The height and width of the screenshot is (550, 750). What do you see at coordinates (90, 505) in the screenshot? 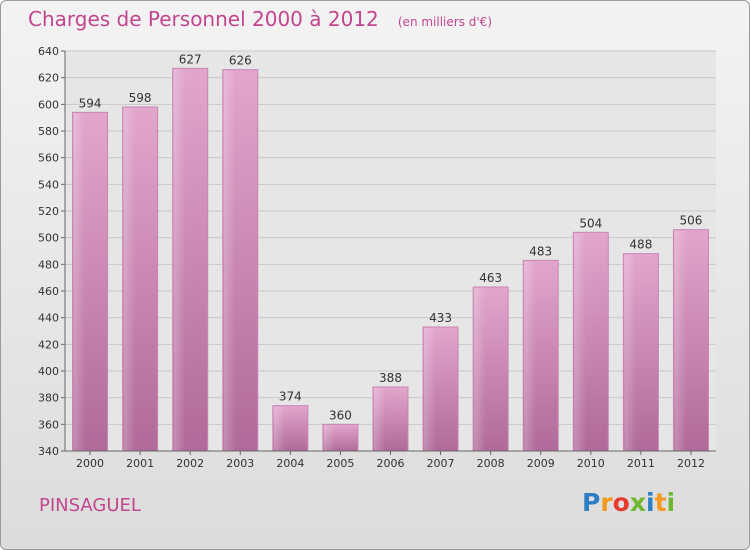
I see `location-name: PINSAGUEL` at bounding box center [90, 505].